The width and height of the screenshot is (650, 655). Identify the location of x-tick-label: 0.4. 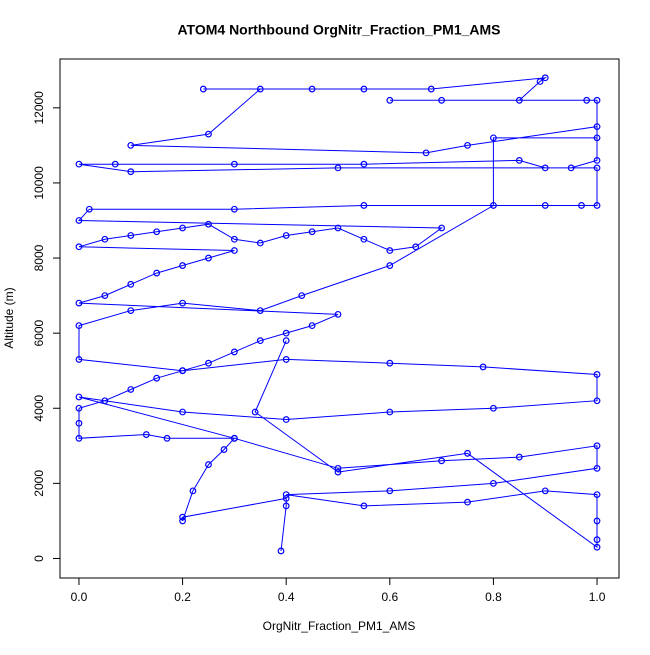
(286, 597).